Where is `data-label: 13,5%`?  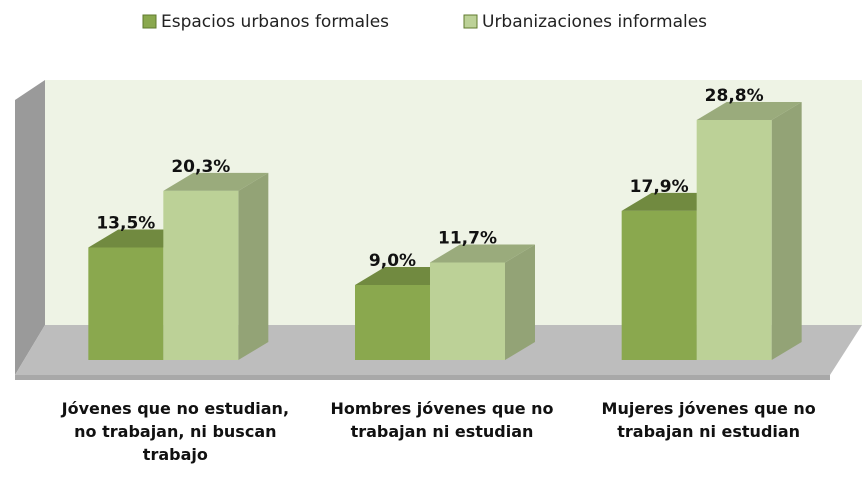
data-label: 13,5% is located at coordinates (125, 224).